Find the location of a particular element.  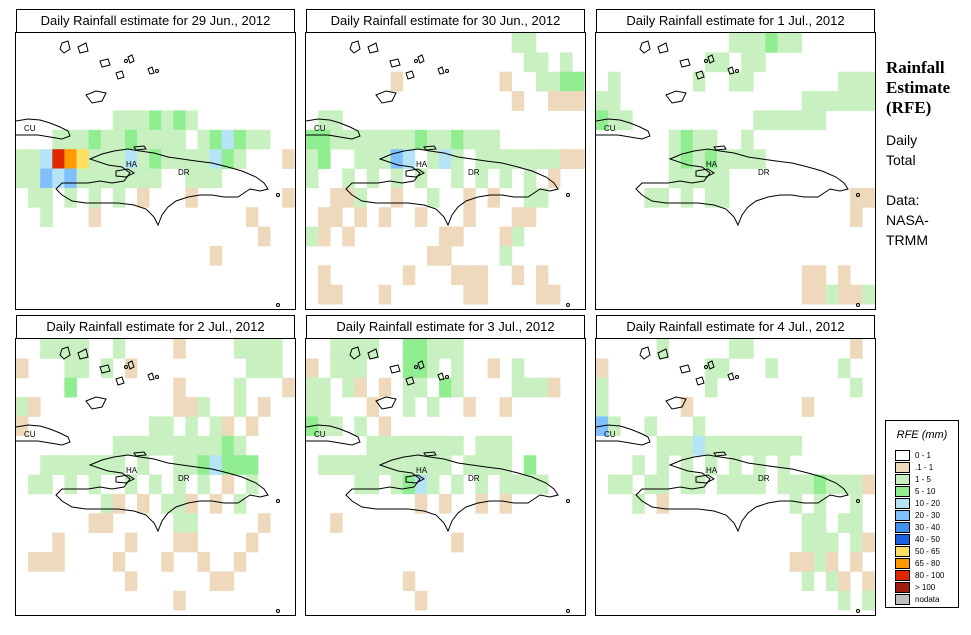

legend-item: 20 - 30 is located at coordinates (926, 515).